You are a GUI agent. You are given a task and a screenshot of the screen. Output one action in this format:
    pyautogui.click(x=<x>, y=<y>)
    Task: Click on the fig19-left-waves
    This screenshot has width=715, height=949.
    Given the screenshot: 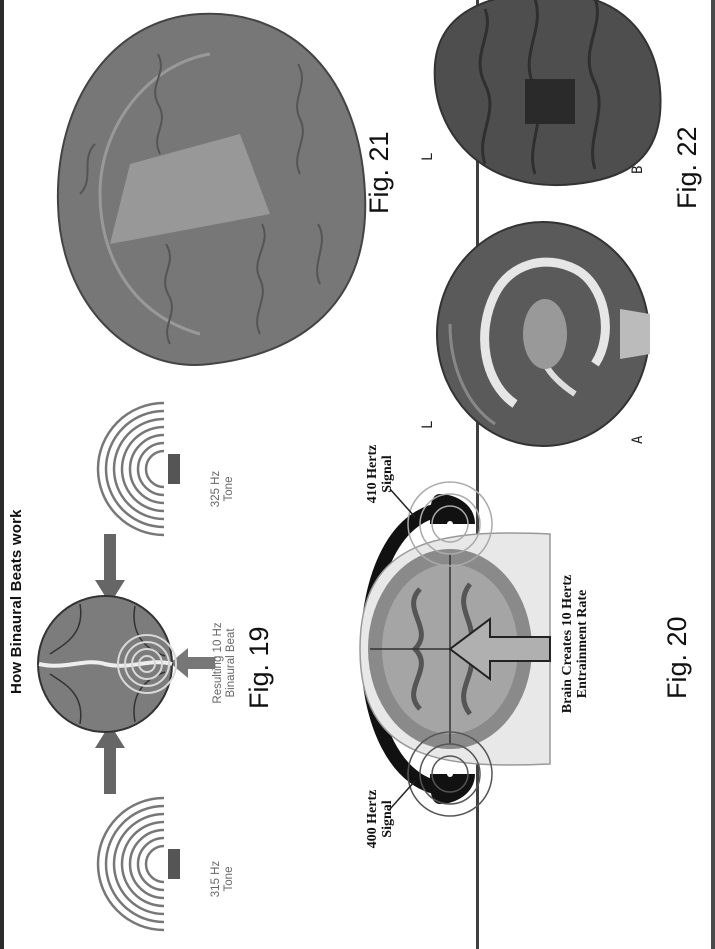 What is the action you would take?
    pyautogui.click(x=120, y=864)
    